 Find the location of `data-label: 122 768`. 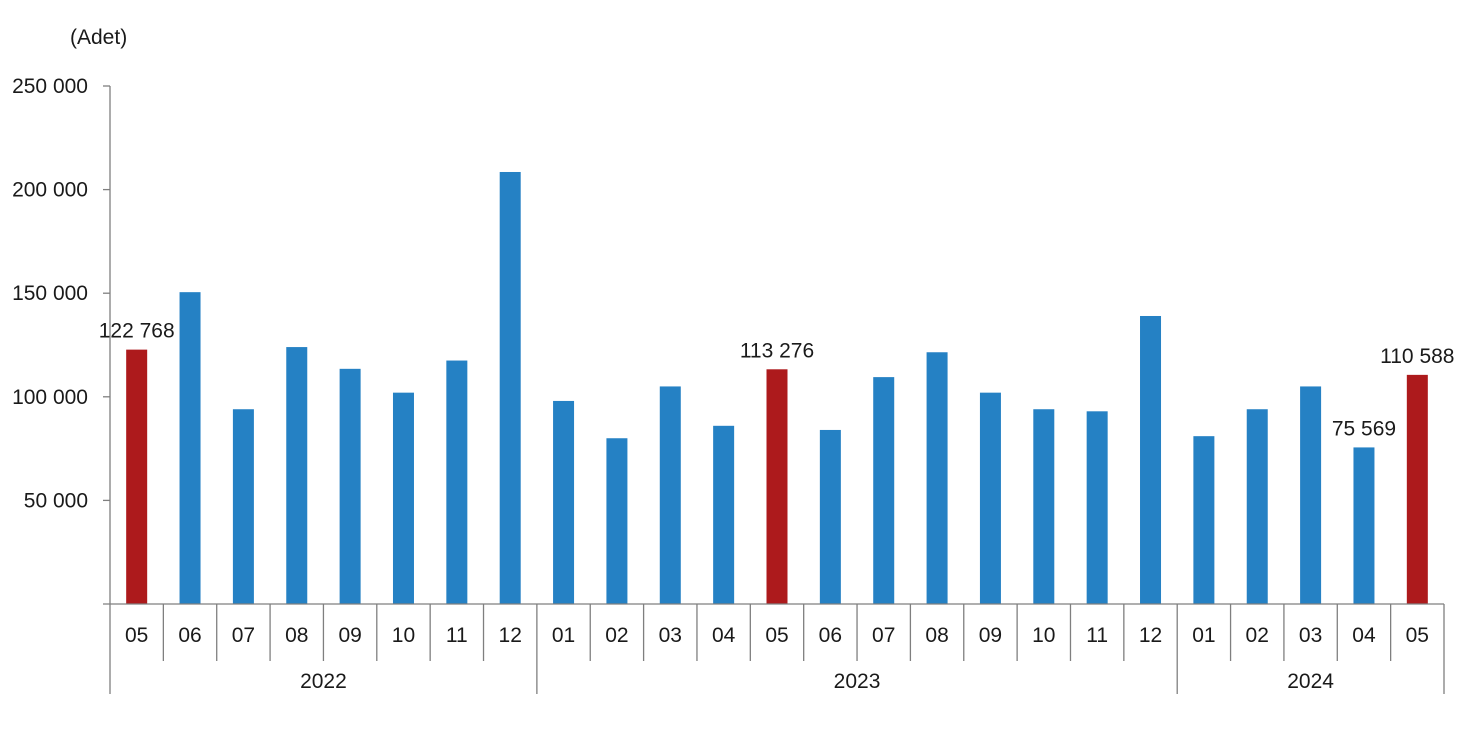

data-label: 122 768 is located at coordinates (137, 331).